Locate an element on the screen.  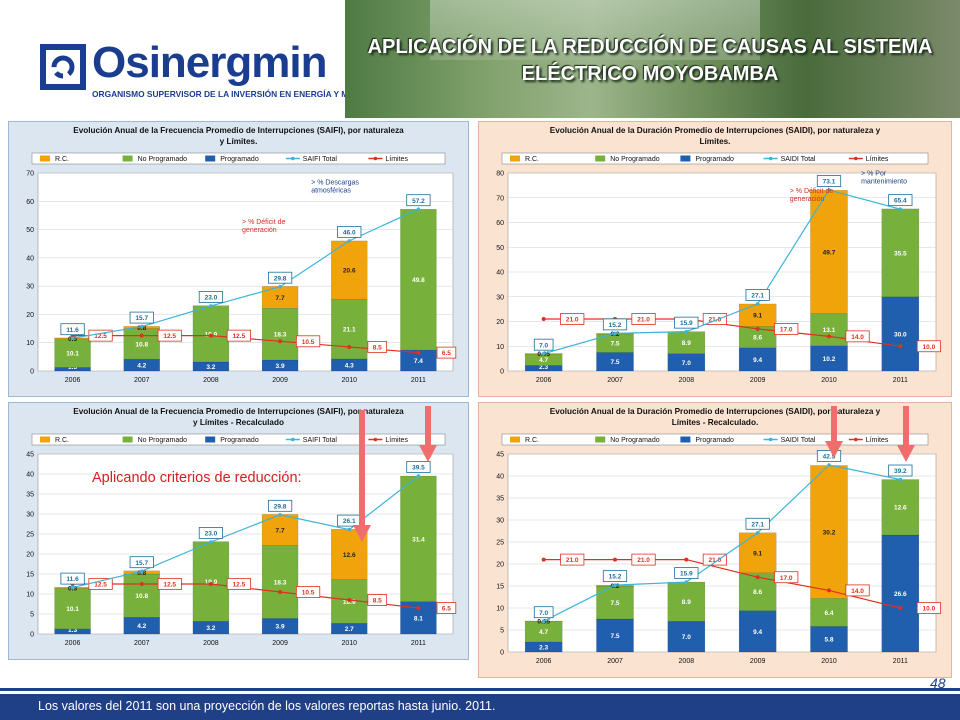
y-tick-label: 0 is located at coordinates (502, 653).